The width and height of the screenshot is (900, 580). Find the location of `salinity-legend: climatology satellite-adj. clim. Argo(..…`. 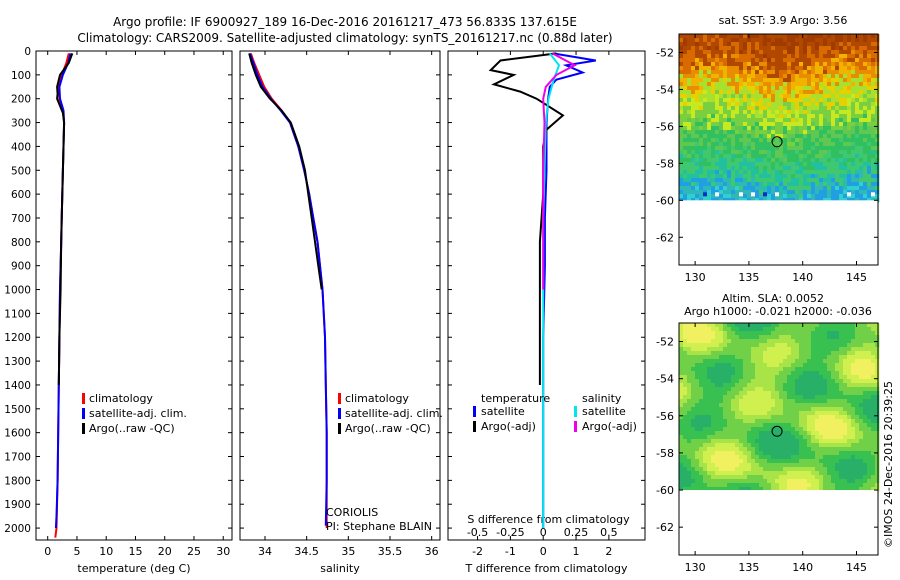

salinity-legend: climatology satellite-adj. clim. Argo(..… is located at coordinates (384, 462).